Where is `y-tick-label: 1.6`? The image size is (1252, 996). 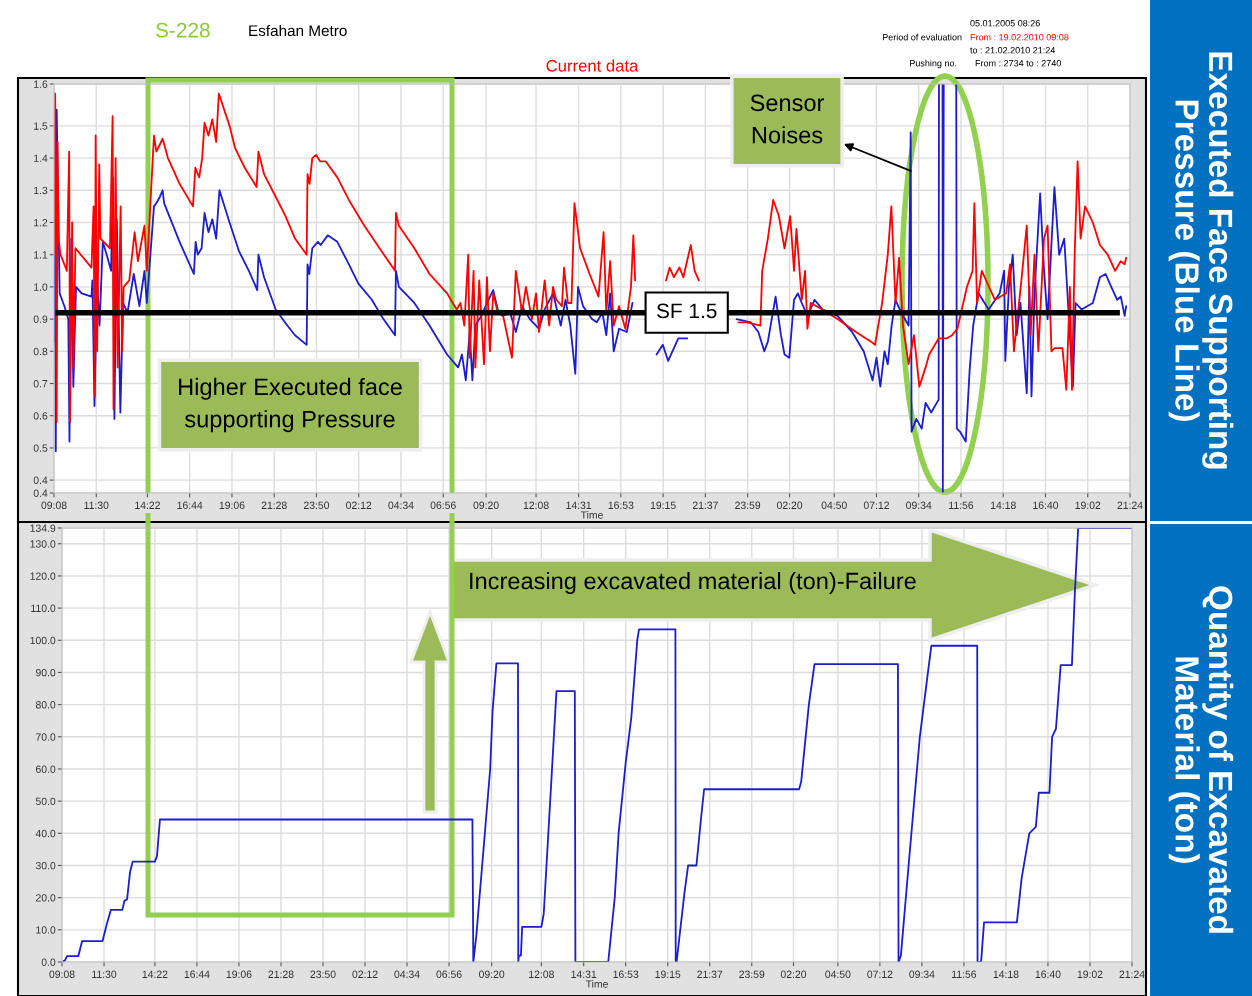 y-tick-label: 1.6 is located at coordinates (41, 84).